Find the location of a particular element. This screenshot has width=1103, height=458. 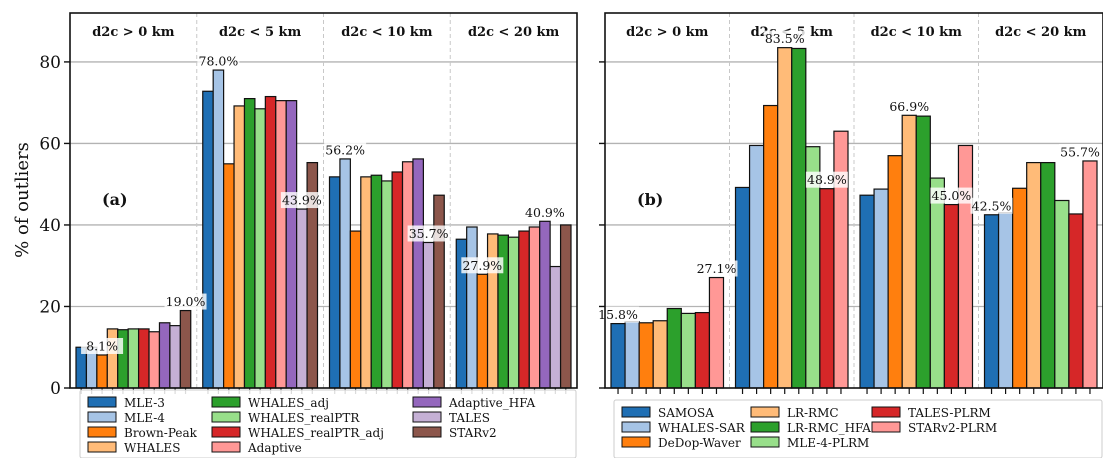

data-label: 83.5% is located at coordinates (785, 38).